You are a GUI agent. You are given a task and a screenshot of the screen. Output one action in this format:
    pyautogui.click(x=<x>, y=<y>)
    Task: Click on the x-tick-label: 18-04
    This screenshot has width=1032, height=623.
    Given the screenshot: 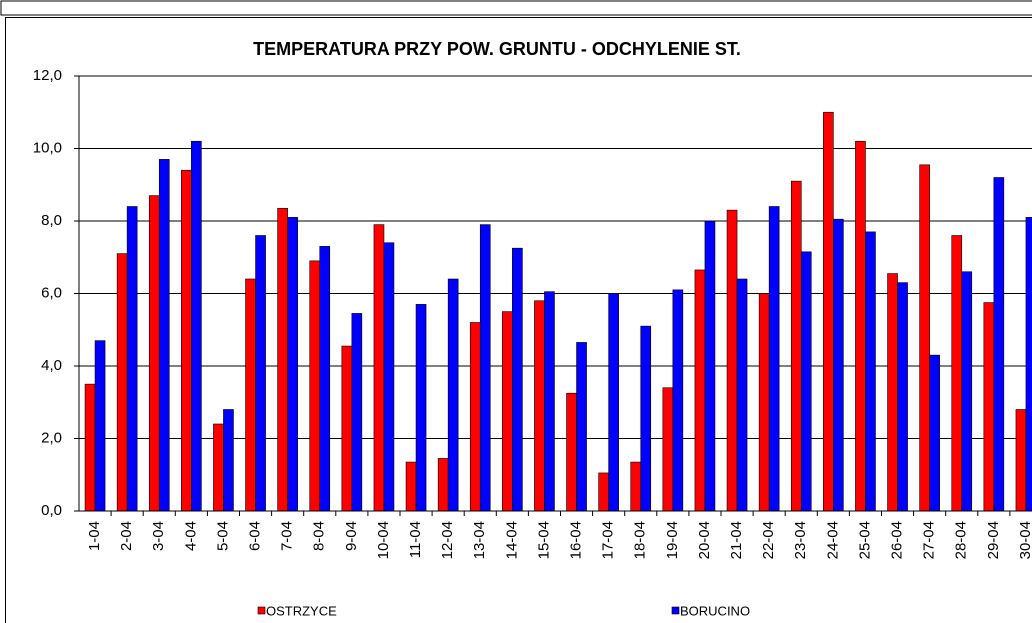 What is the action you would take?
    pyautogui.click(x=640, y=540)
    